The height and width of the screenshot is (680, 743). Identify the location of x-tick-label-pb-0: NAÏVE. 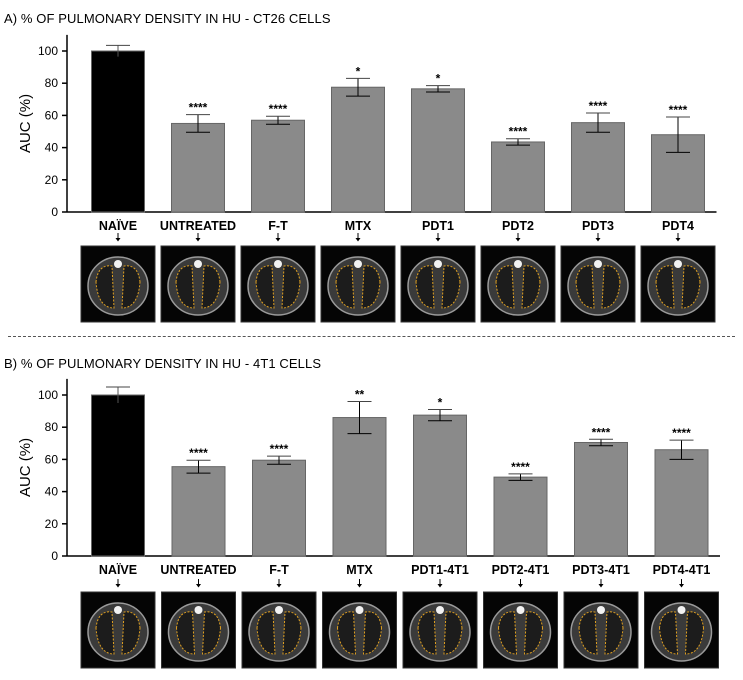
(118, 569).